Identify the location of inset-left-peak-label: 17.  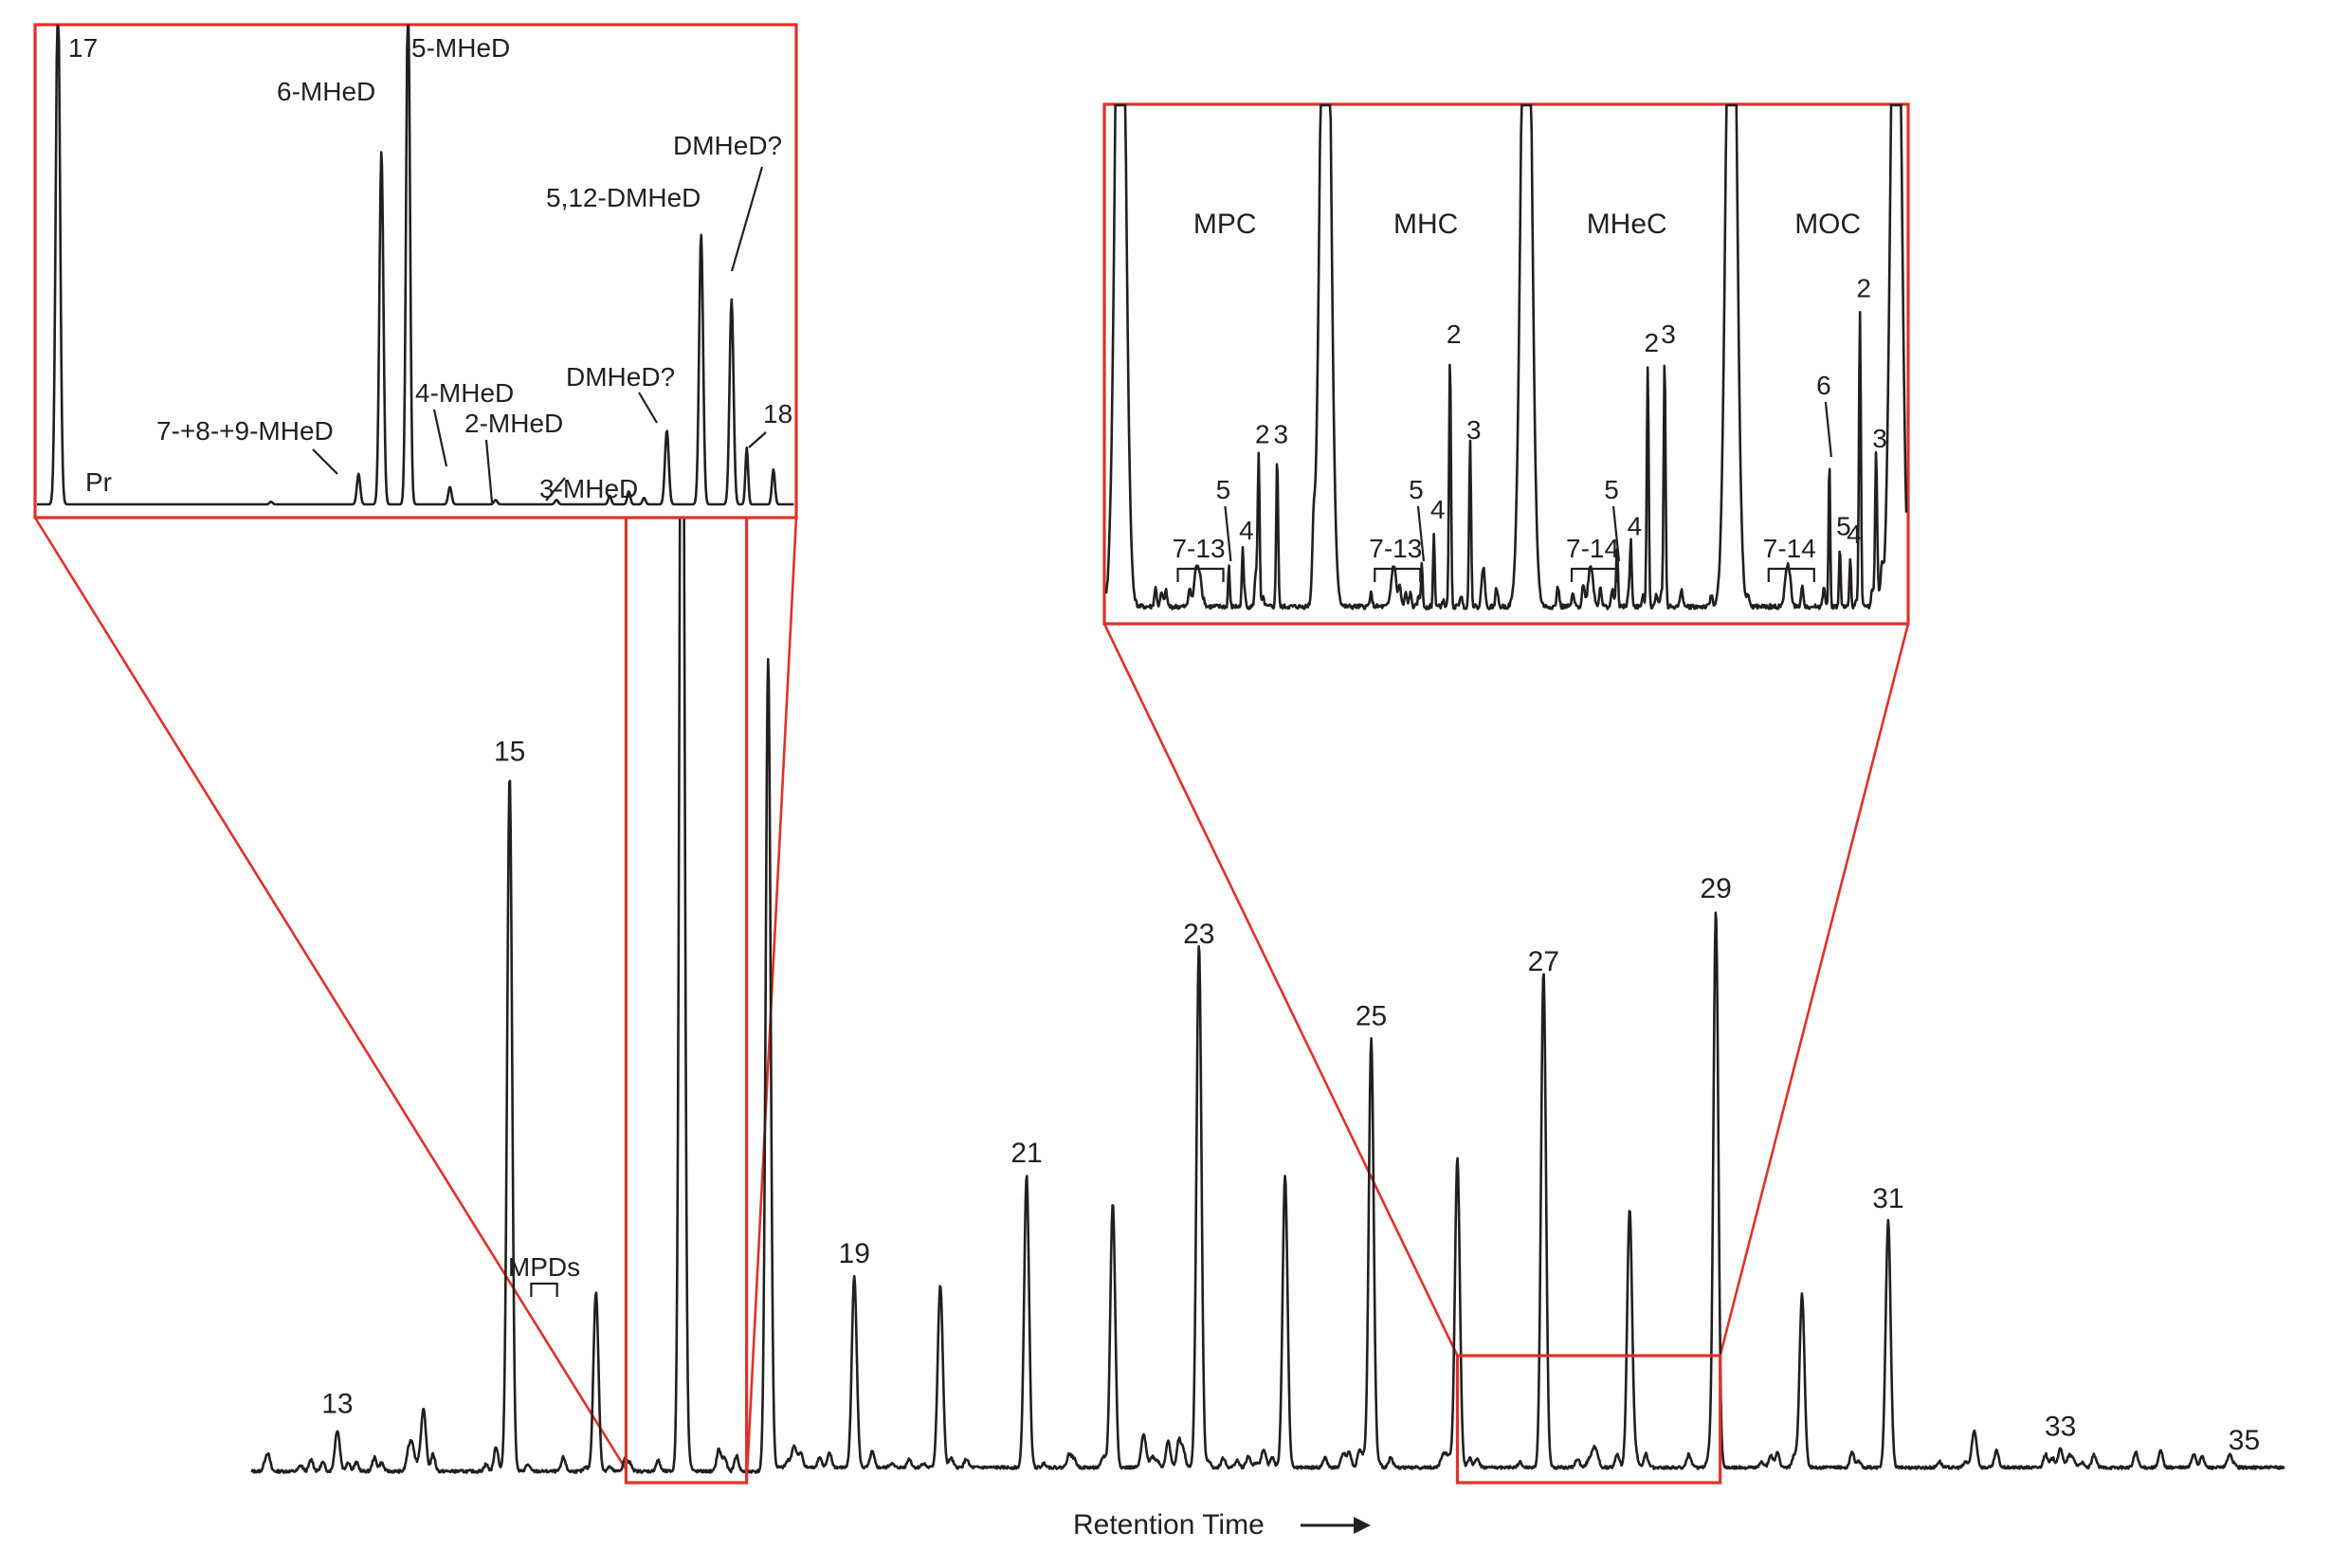
(83, 48).